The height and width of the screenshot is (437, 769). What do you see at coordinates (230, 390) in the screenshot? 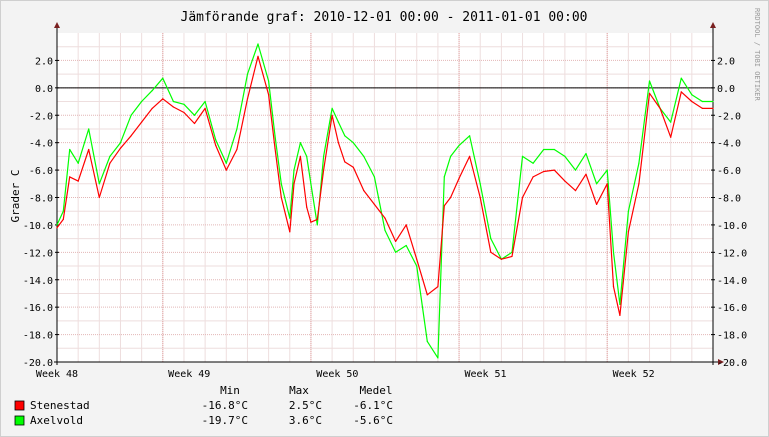
I see `legend-header-min: Min` at bounding box center [230, 390].